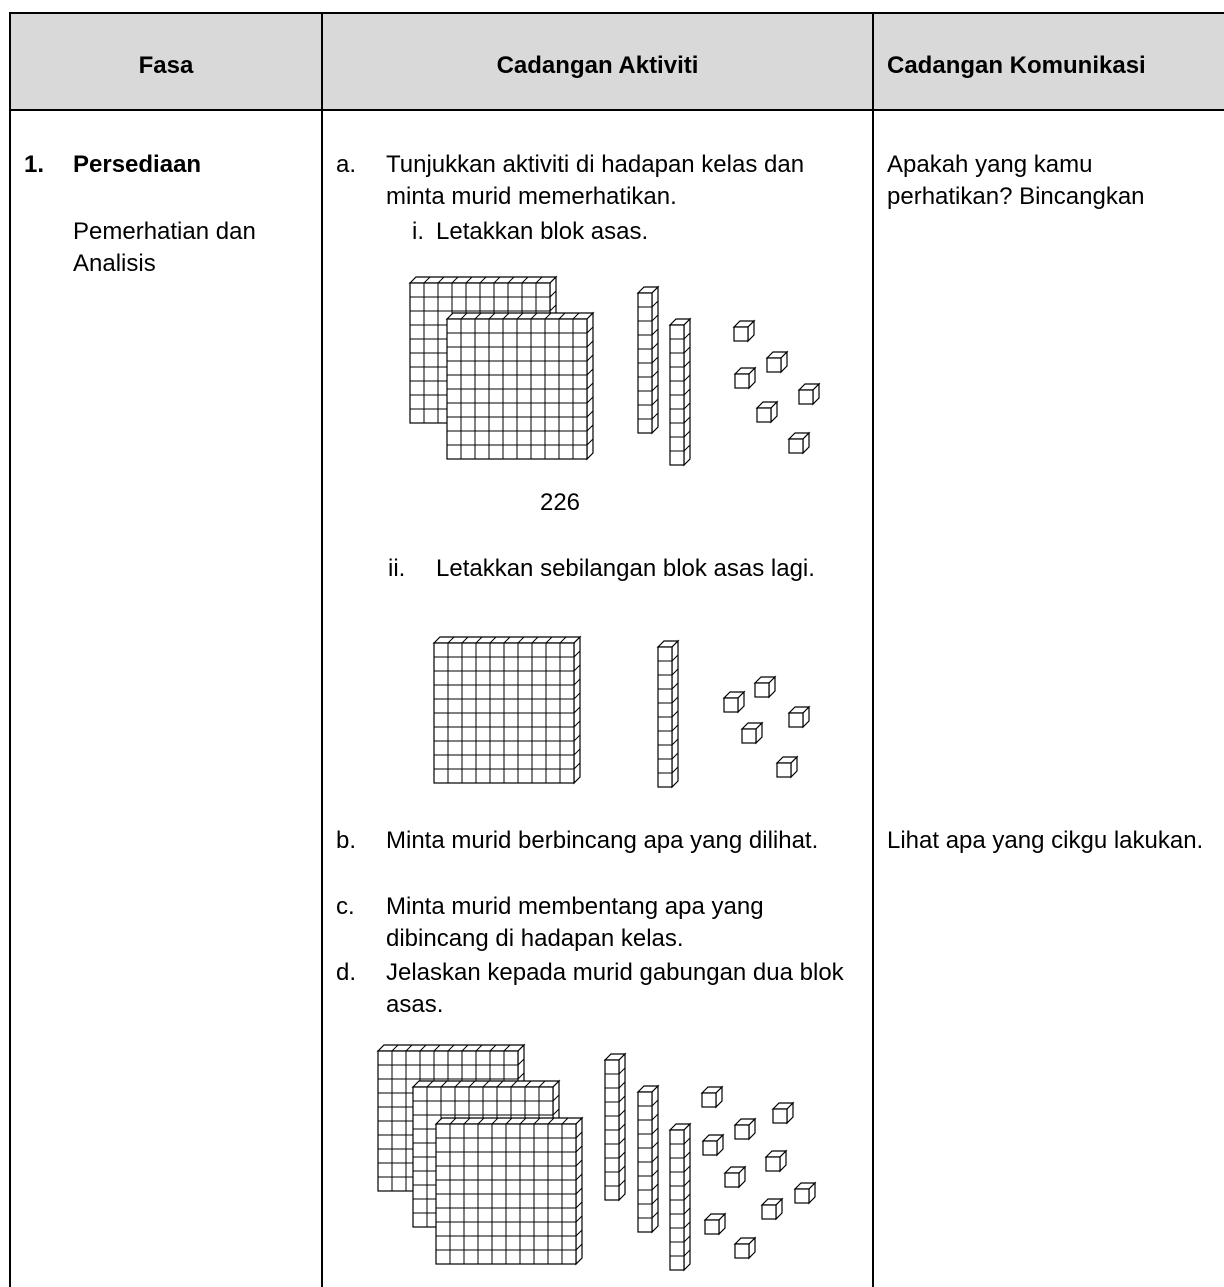 This screenshot has height=1287, width=1224. I want to click on header-cell: Fasa, so click(166, 65).